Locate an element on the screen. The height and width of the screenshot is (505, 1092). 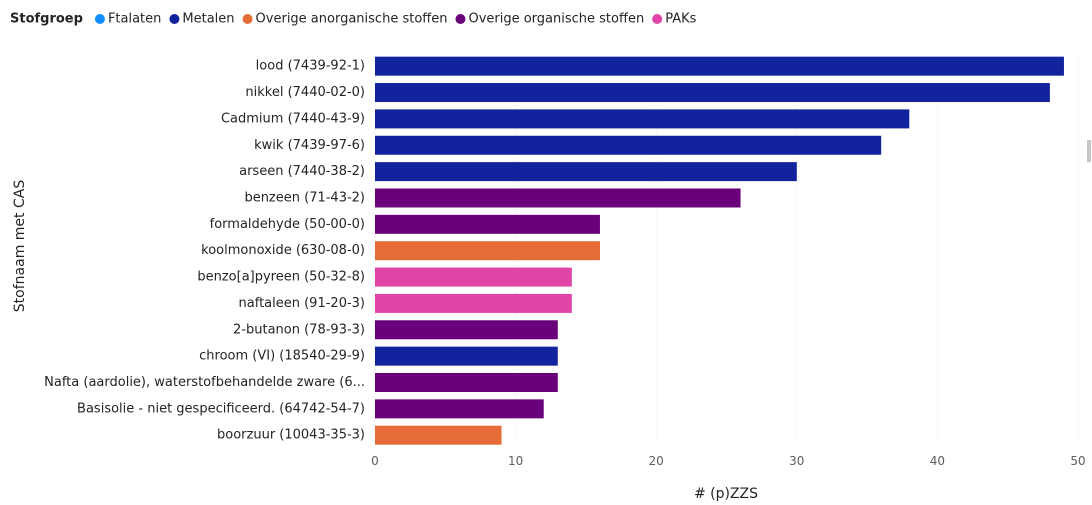
y-tick-label: benzeen (71-43-2) is located at coordinates (304, 197).